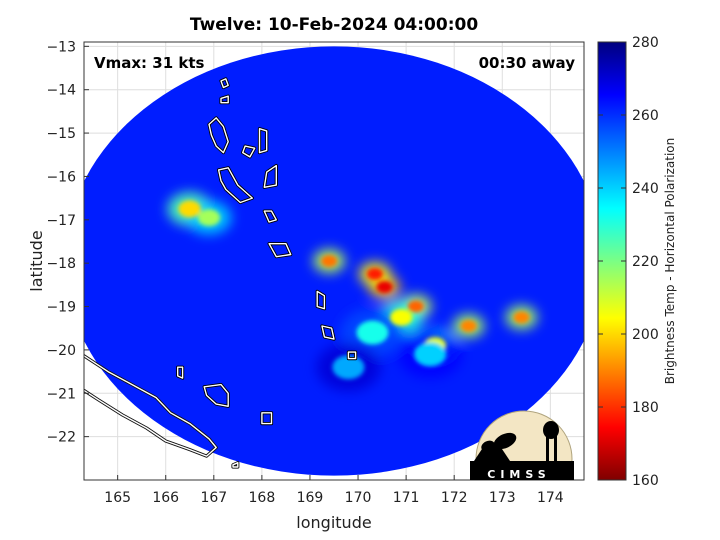 Image resolution: width=720 pixels, height=540 pixels. I want to click on y-ticks: −13 −14 −15 −16 −17 −18 −19 −20 −21 −22, so click(67, 242).